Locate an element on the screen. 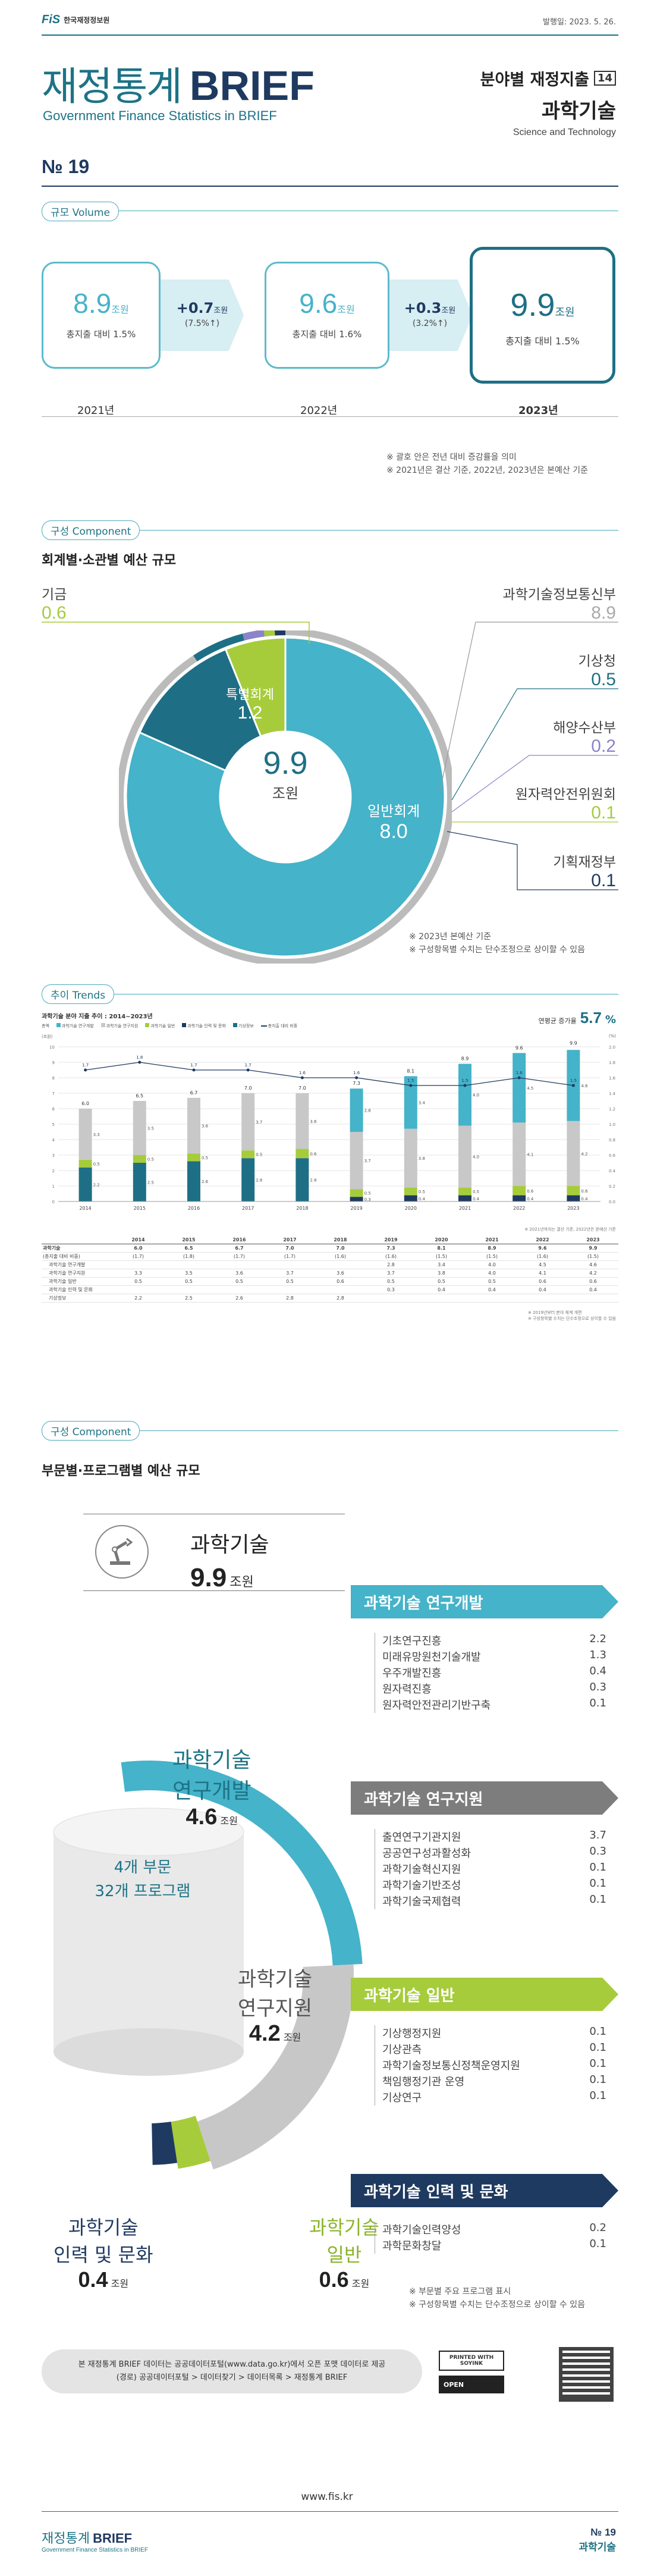  segment-label: 0.3 is located at coordinates (367, 1199).